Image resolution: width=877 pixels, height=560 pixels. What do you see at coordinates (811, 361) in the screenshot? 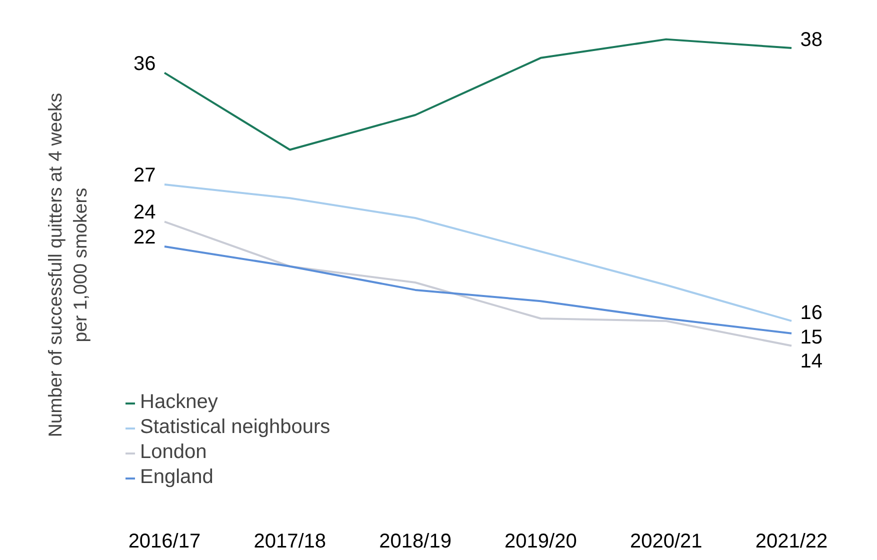
I see `data-label: 14` at bounding box center [811, 361].